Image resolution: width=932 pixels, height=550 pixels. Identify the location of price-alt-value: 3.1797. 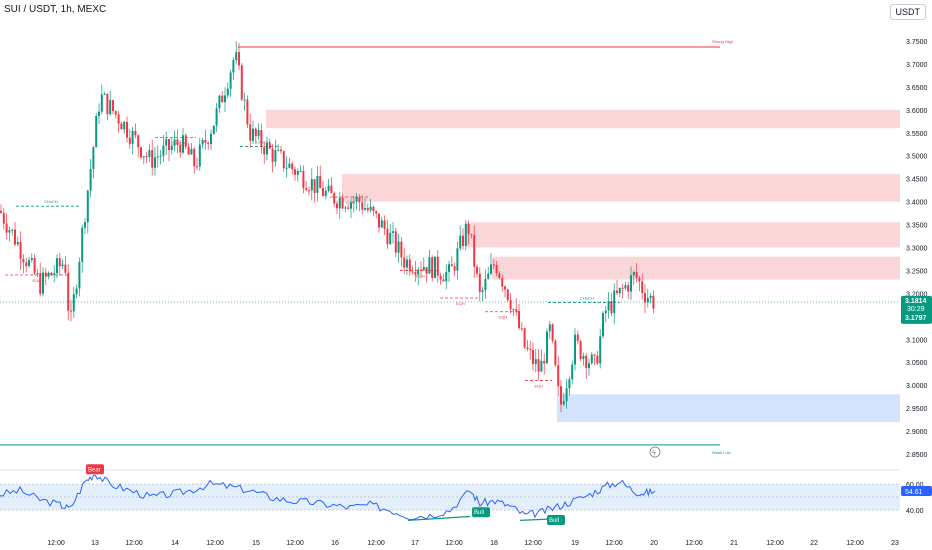
(916, 318).